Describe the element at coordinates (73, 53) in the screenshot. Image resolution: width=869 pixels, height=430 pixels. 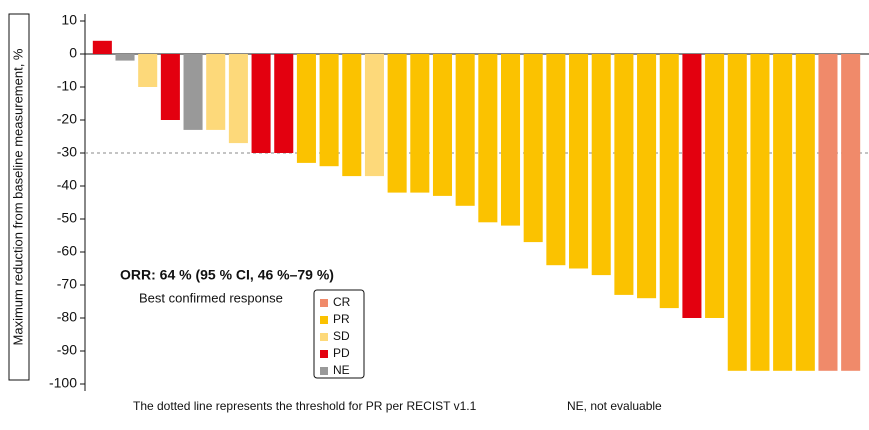
I see `y-tick-label: 0` at that location.